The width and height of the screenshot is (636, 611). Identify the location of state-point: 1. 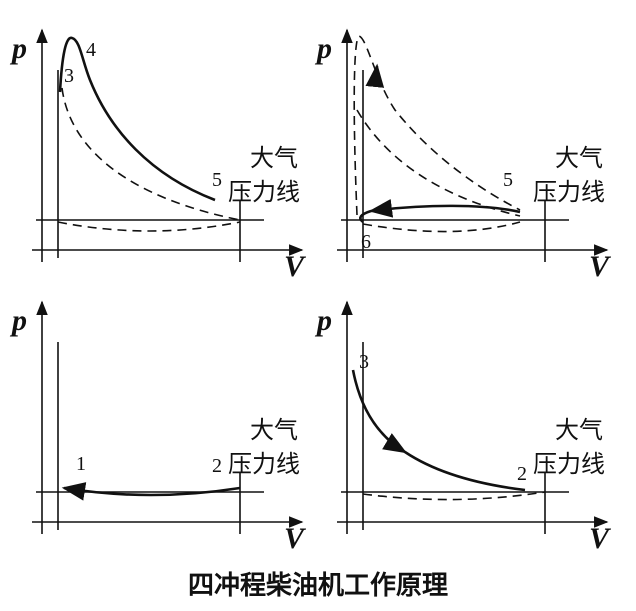
(81, 464).